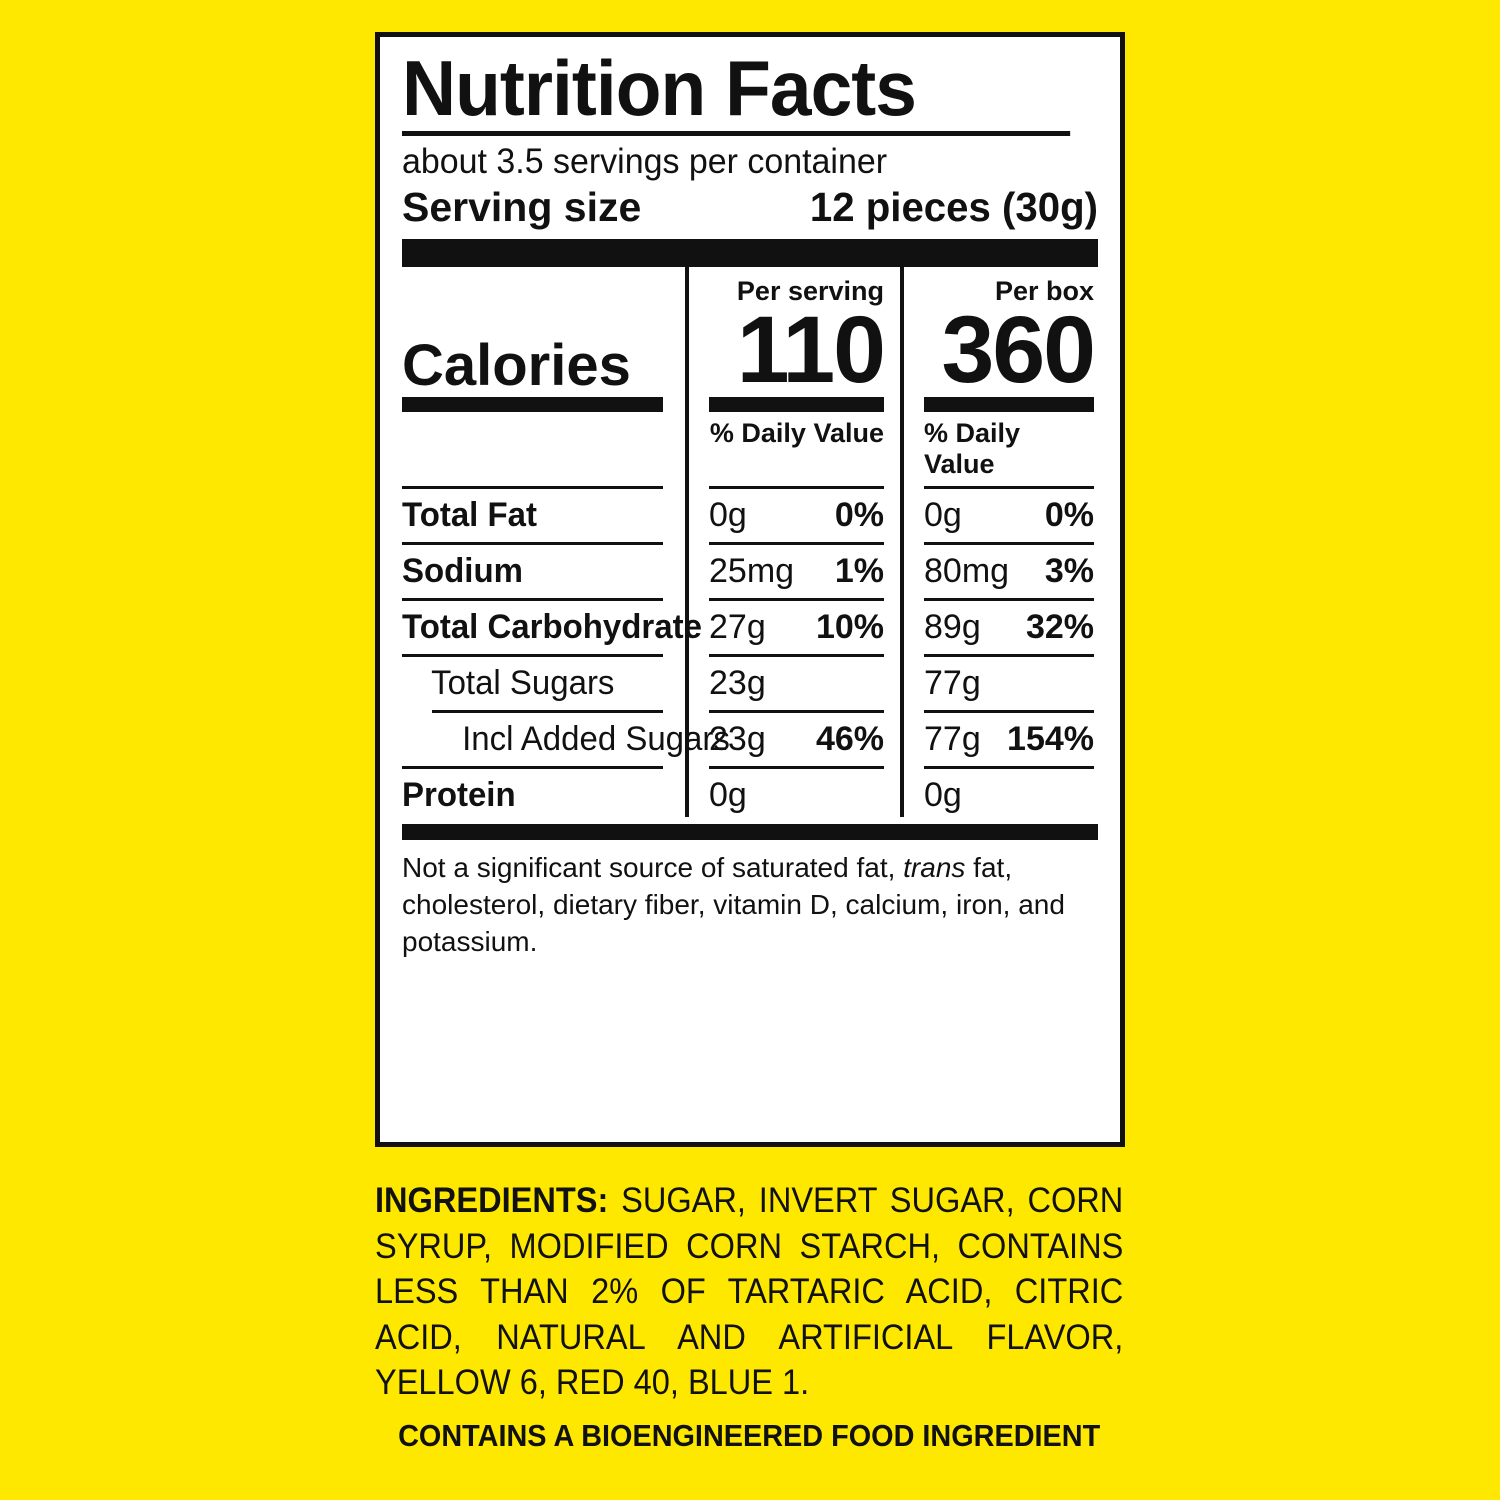 The width and height of the screenshot is (1500, 1500). I want to click on nutrient-per-box-dv: 3%, so click(1069, 570).